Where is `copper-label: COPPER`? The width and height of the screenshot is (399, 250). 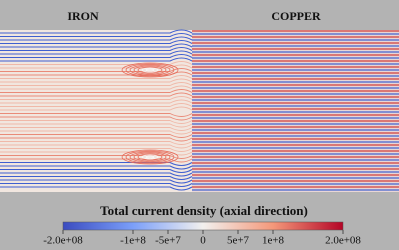 copper-label: COPPER is located at coordinates (296, 16).